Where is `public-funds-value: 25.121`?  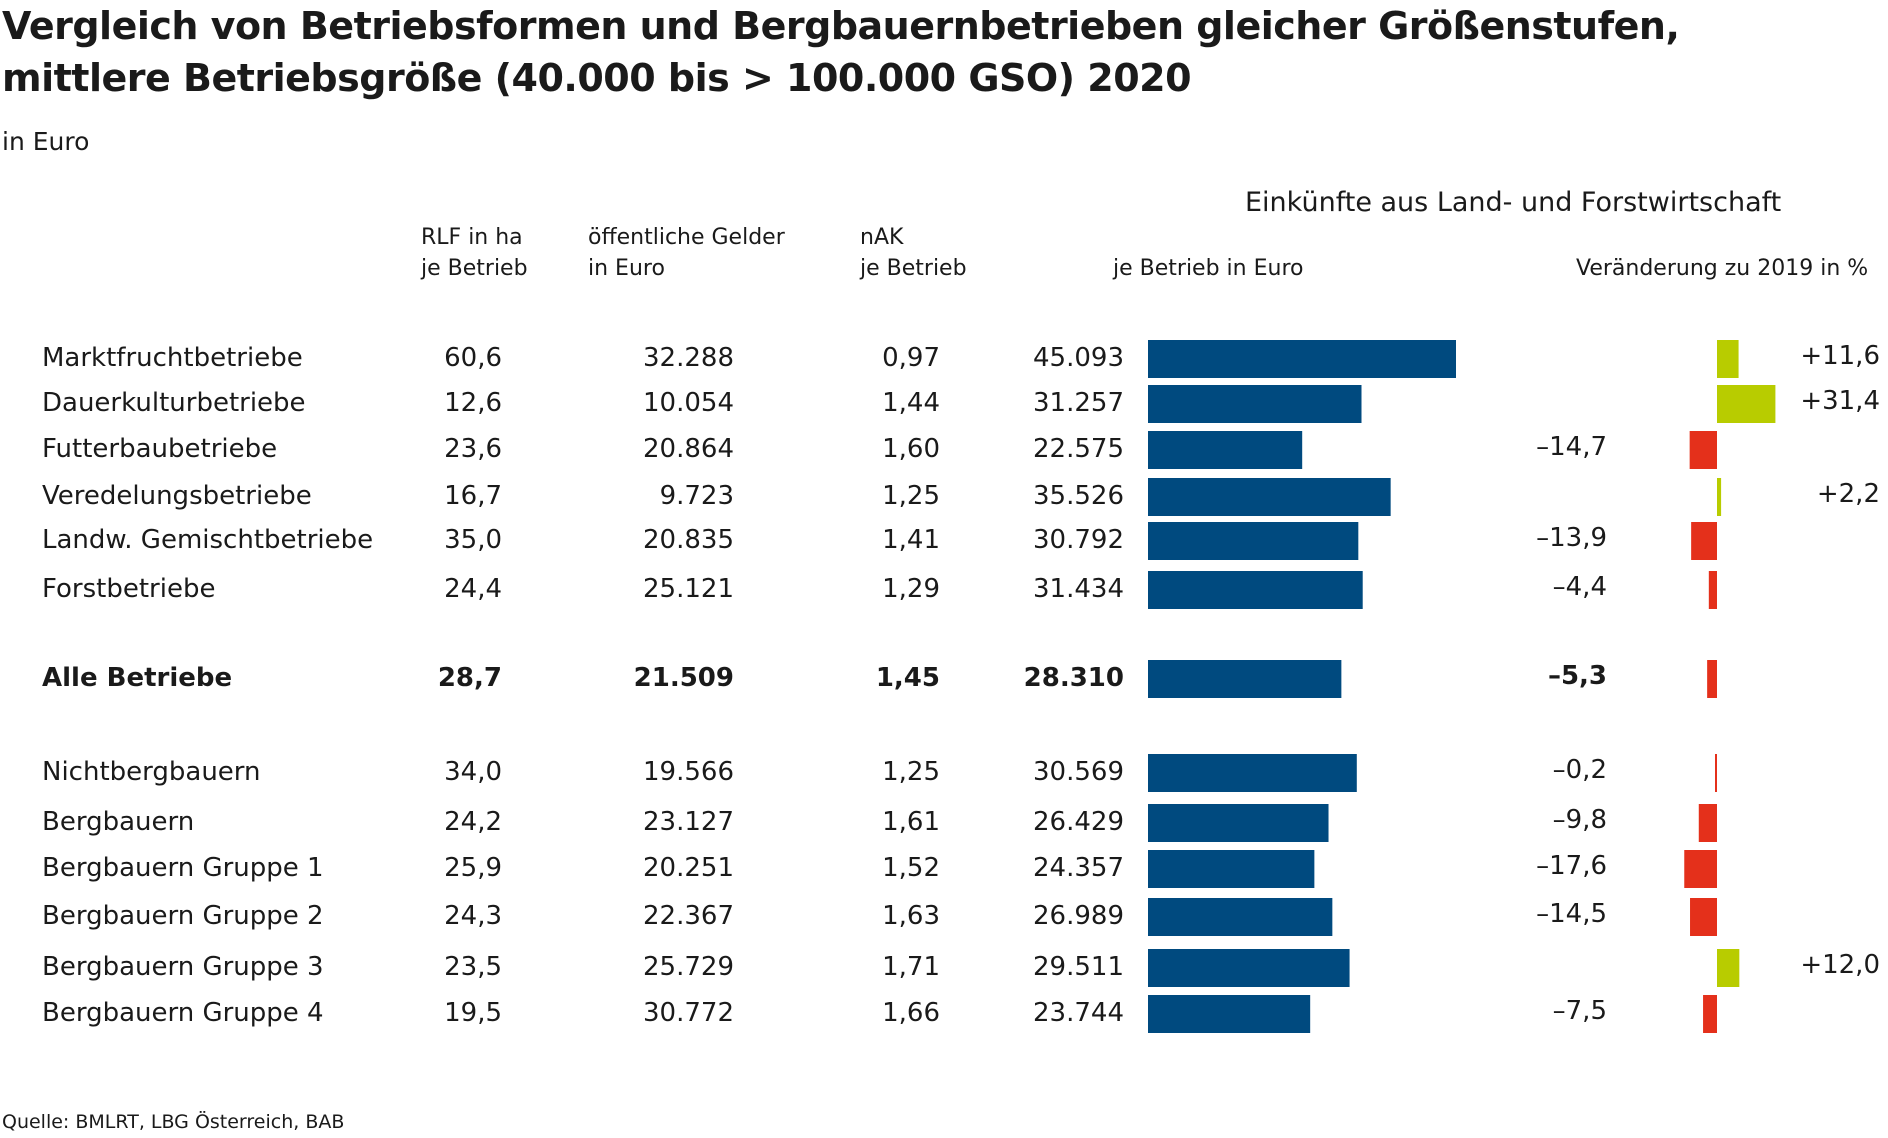 public-funds-value: 25.121 is located at coordinates (688, 589).